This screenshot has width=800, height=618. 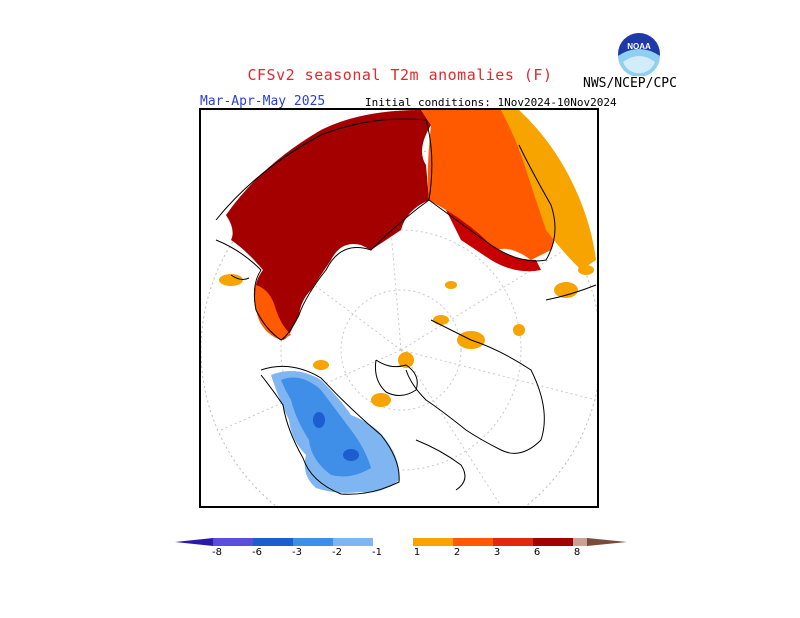 I want to click on legend-tick: -1, so click(x=377, y=552).